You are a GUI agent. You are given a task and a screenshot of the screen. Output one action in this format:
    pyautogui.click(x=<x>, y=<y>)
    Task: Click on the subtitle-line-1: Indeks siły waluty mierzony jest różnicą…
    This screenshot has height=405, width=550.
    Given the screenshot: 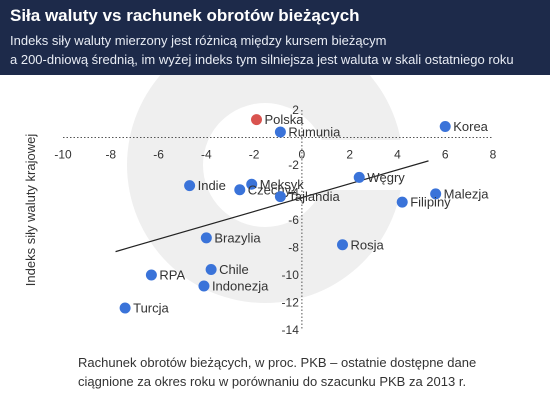 What is the action you would take?
    pyautogui.click(x=198, y=40)
    